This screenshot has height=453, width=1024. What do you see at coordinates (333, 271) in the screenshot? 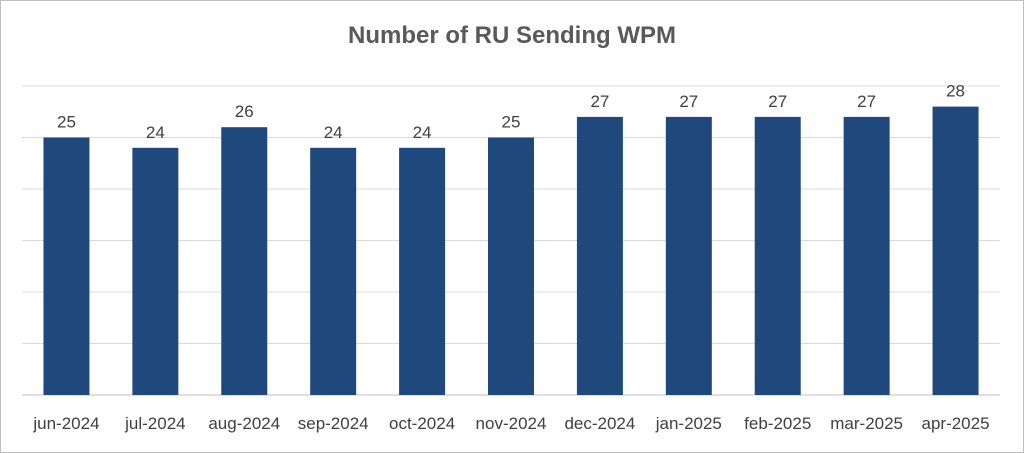
I see `bar-sep-2024` at bounding box center [333, 271].